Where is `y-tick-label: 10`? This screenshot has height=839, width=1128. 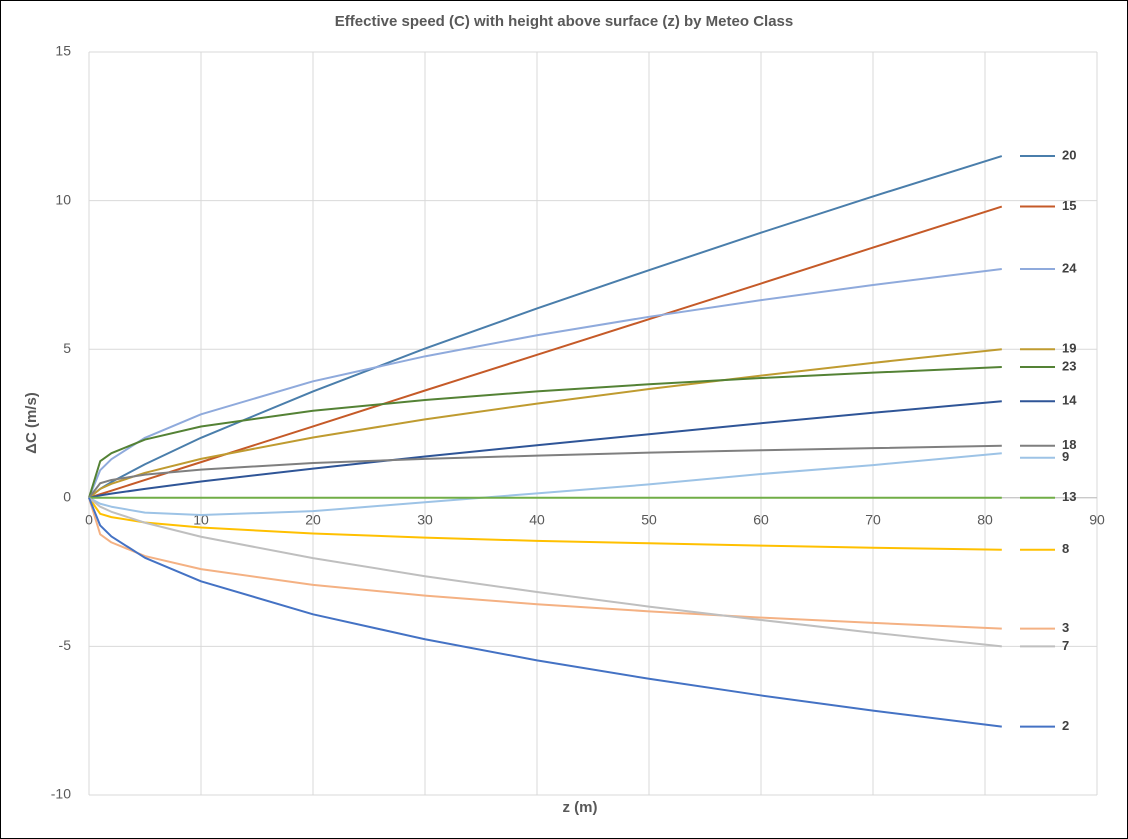 y-tick-label: 10 is located at coordinates (63, 199).